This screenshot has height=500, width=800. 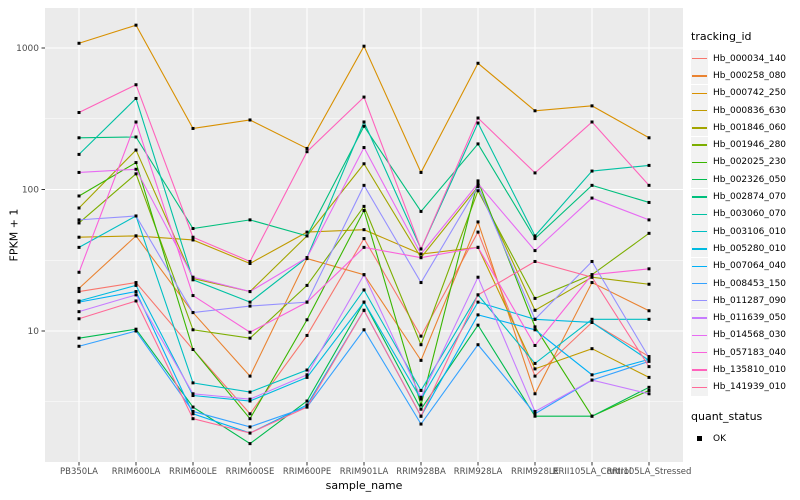 What do you see at coordinates (745, 59) in the screenshot?
I see `legend-item: Hb_000034_140` at bounding box center [745, 59].